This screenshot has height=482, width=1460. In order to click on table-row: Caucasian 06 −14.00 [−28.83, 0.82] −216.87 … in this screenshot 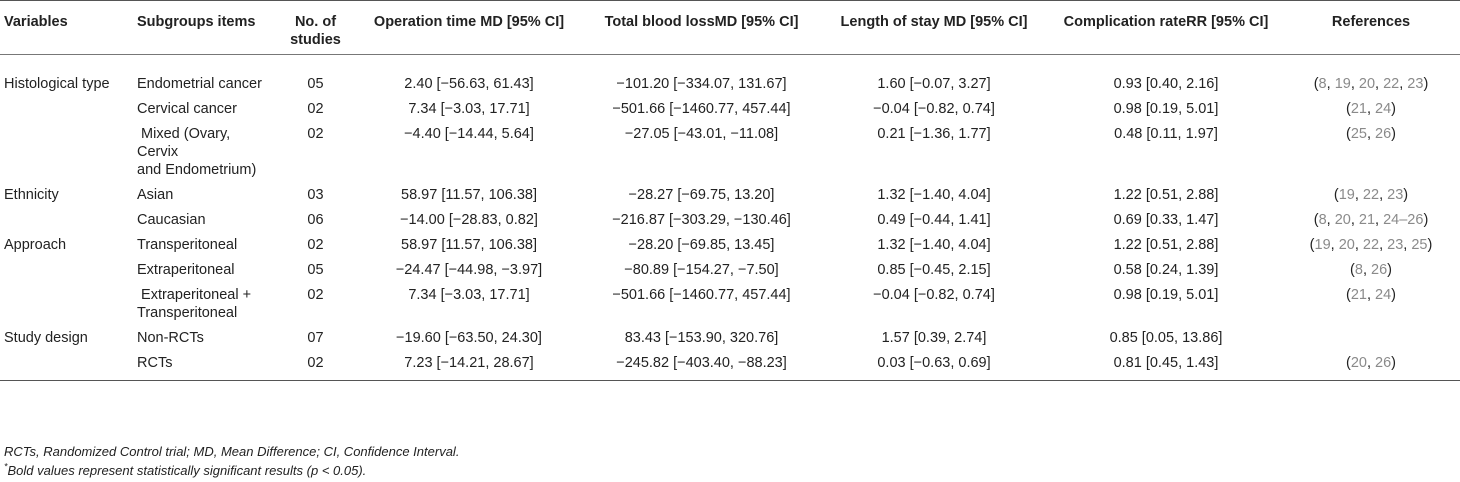, I will do `click(730, 220)`.